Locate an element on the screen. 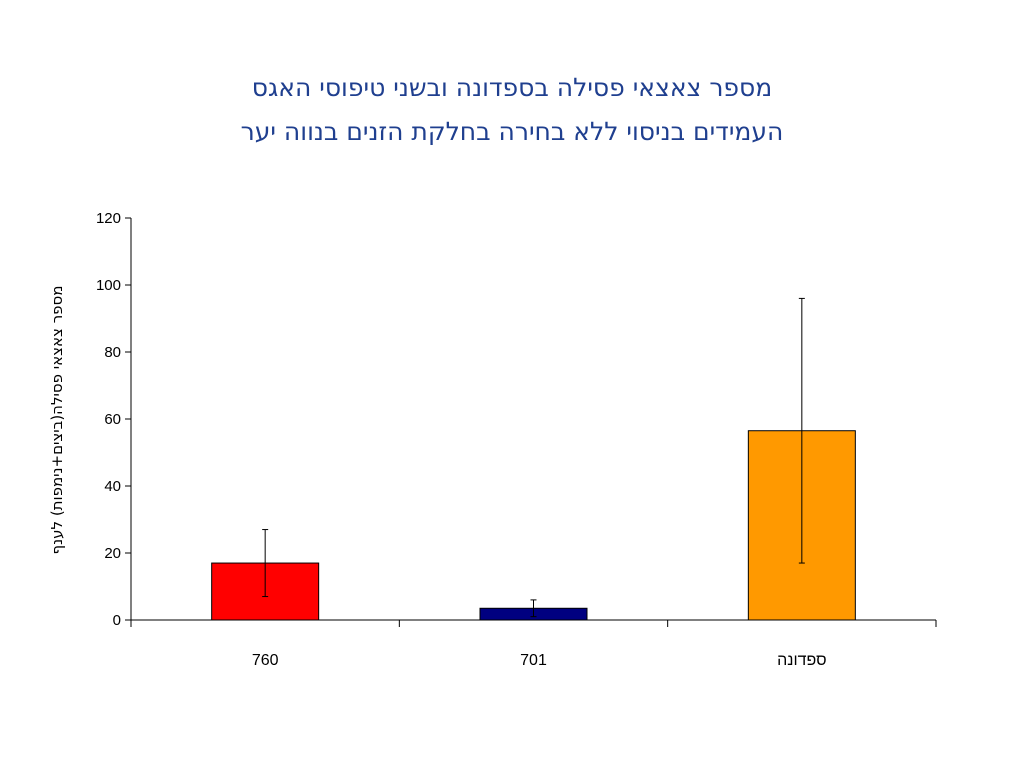 This screenshot has width=1024, height=768. x-category-label-2: ספדונה is located at coordinates (801, 660).